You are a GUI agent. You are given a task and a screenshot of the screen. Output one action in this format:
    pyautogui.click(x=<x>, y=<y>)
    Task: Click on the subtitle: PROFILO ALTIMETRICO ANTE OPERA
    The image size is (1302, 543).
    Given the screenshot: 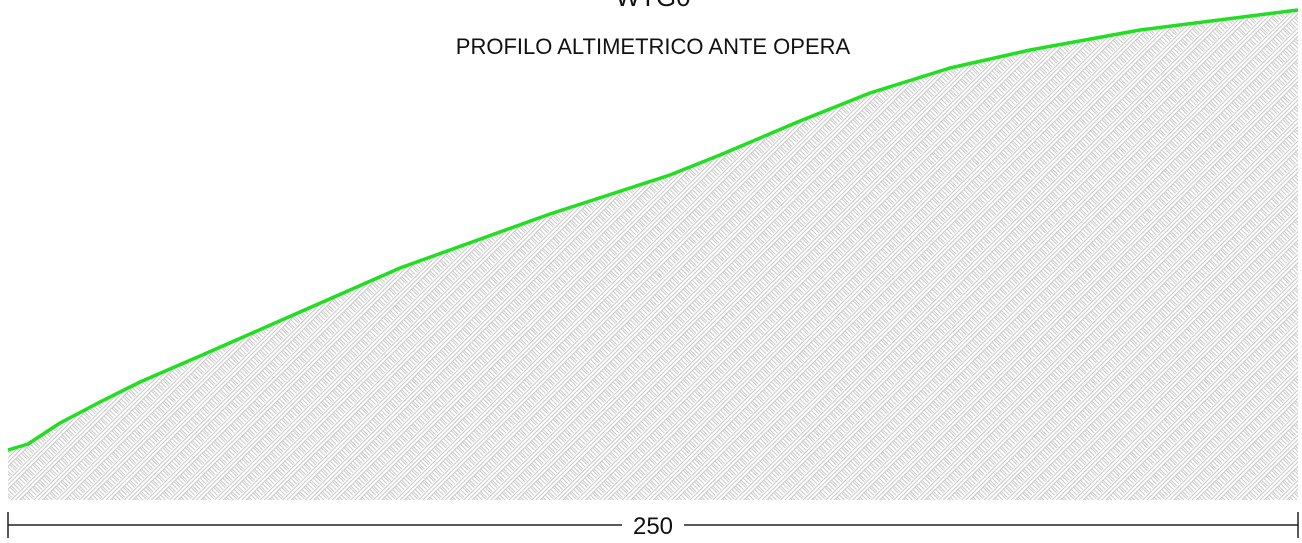 What is the action you would take?
    pyautogui.click(x=653, y=46)
    